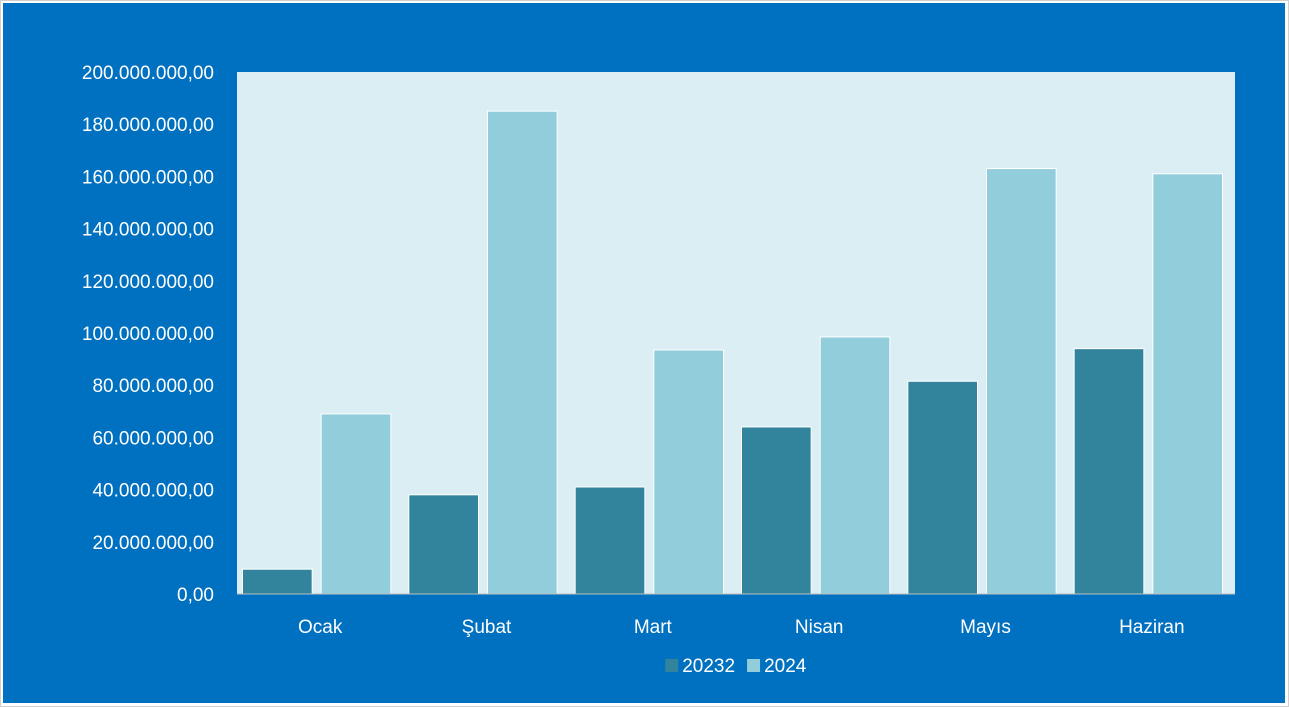 The image size is (1289, 707). I want to click on y-tick-label: 60.000.000,00, so click(153, 438).